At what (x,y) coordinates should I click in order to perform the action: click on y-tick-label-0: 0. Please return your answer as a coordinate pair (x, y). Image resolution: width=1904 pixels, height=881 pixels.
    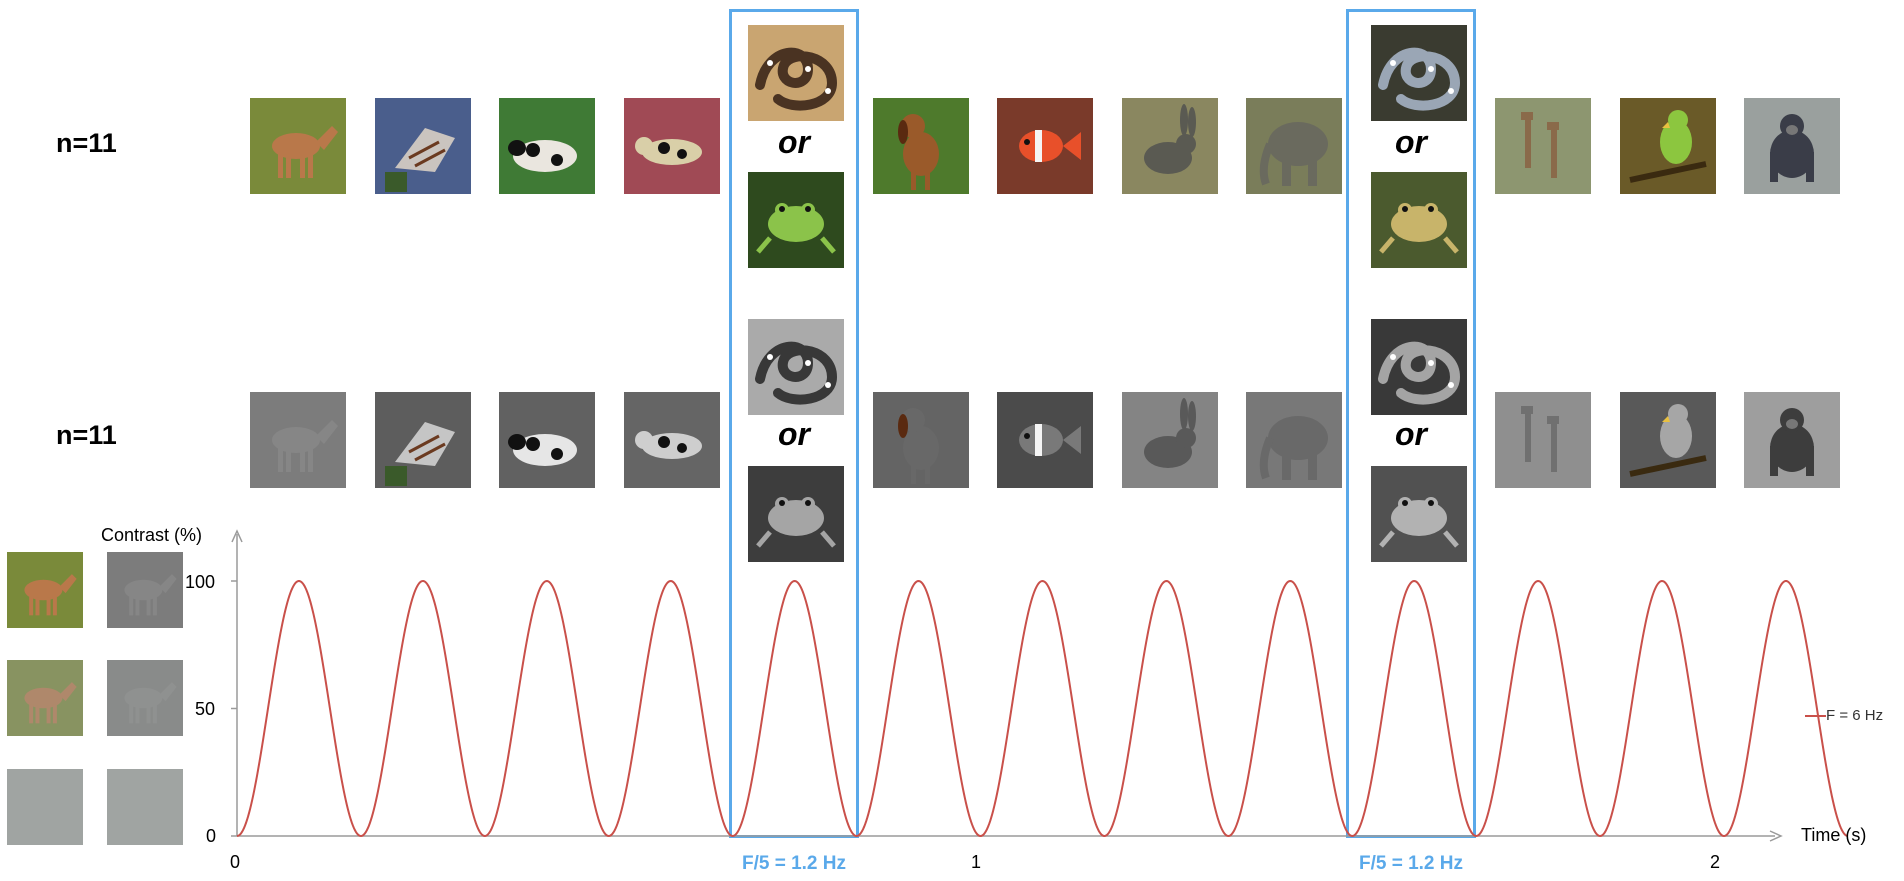
    Looking at the image, I should click on (211, 836).